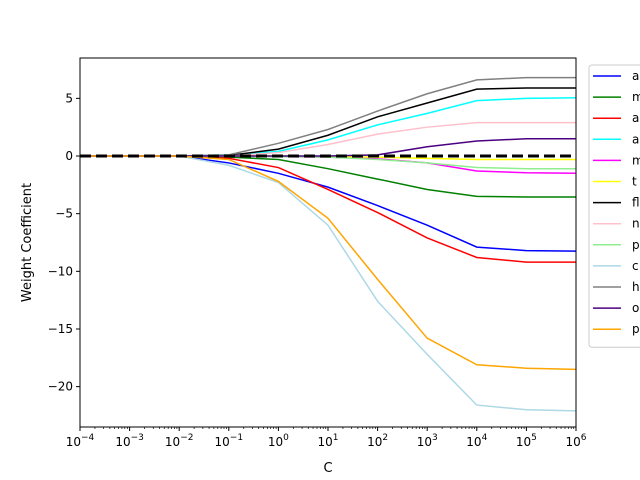  I want to click on x-tick-label: 10¹, so click(327, 441).